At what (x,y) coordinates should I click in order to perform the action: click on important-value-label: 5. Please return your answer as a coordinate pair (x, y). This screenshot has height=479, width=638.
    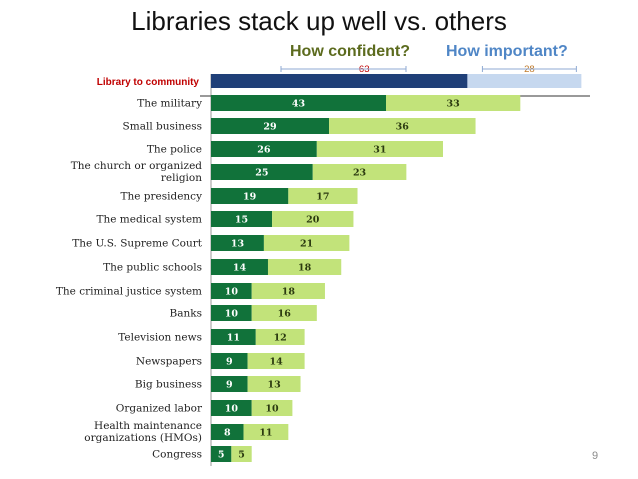
    Looking at the image, I should click on (241, 455).